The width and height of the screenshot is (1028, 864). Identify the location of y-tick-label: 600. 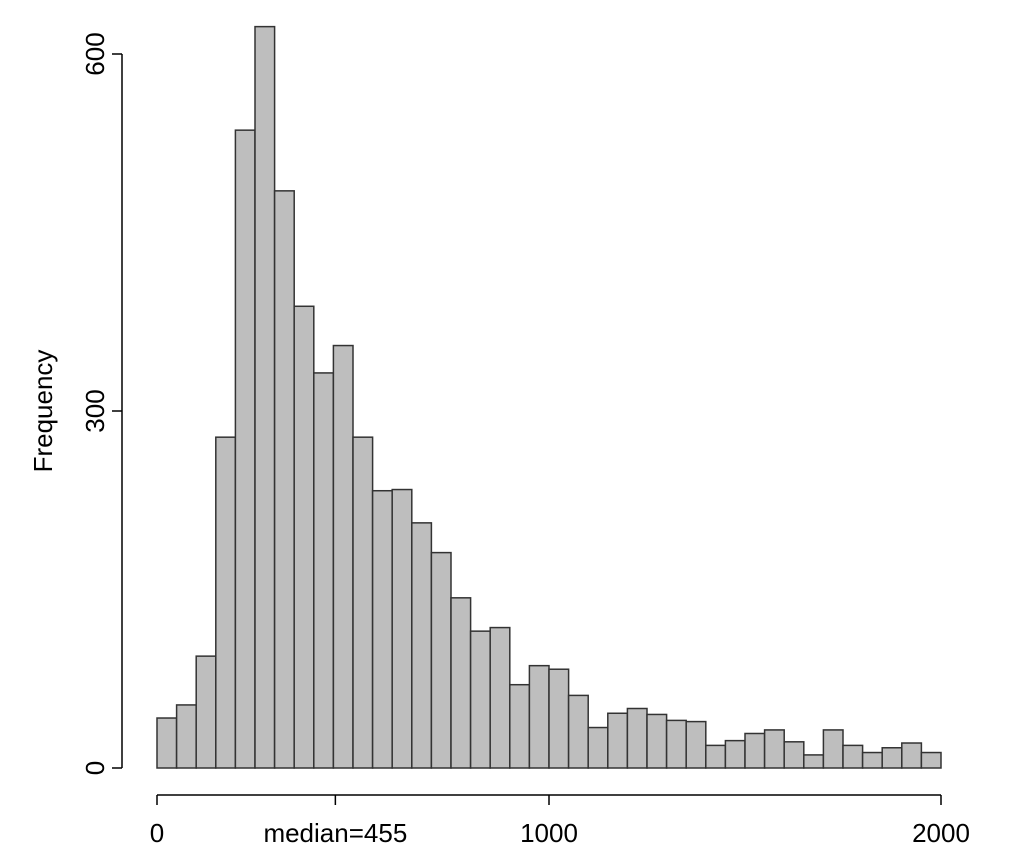
(95, 53).